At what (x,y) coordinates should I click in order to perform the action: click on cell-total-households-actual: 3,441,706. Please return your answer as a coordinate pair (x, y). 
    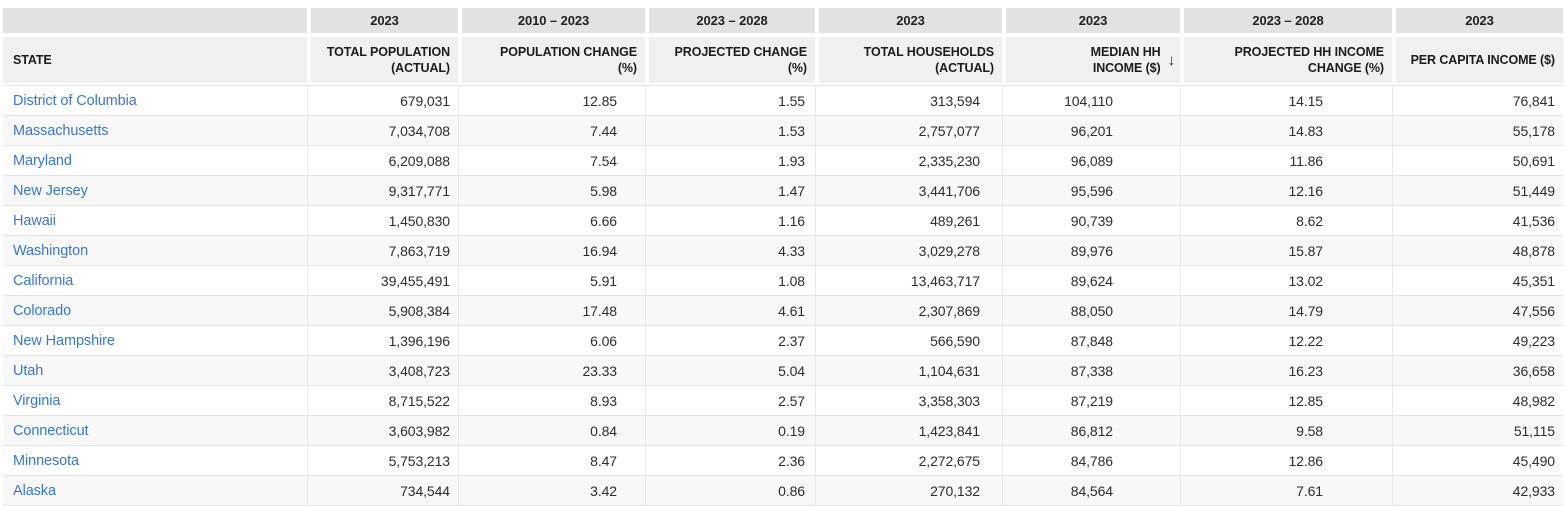
    Looking at the image, I should click on (908, 190).